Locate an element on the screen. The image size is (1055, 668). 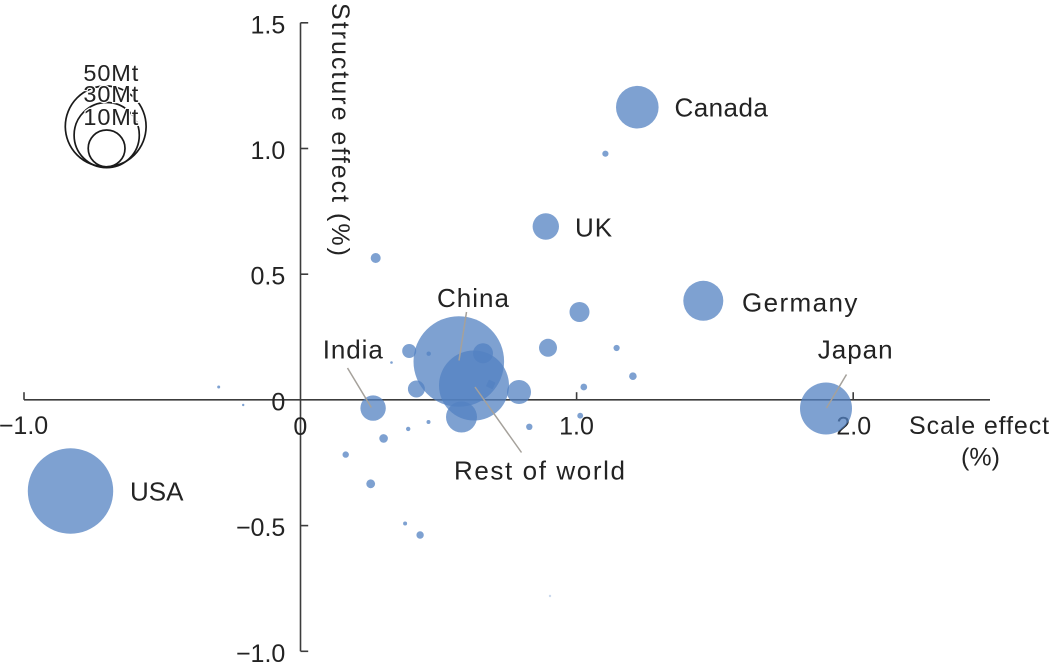
svg-text: 1.5 is located at coordinates (268, 25).